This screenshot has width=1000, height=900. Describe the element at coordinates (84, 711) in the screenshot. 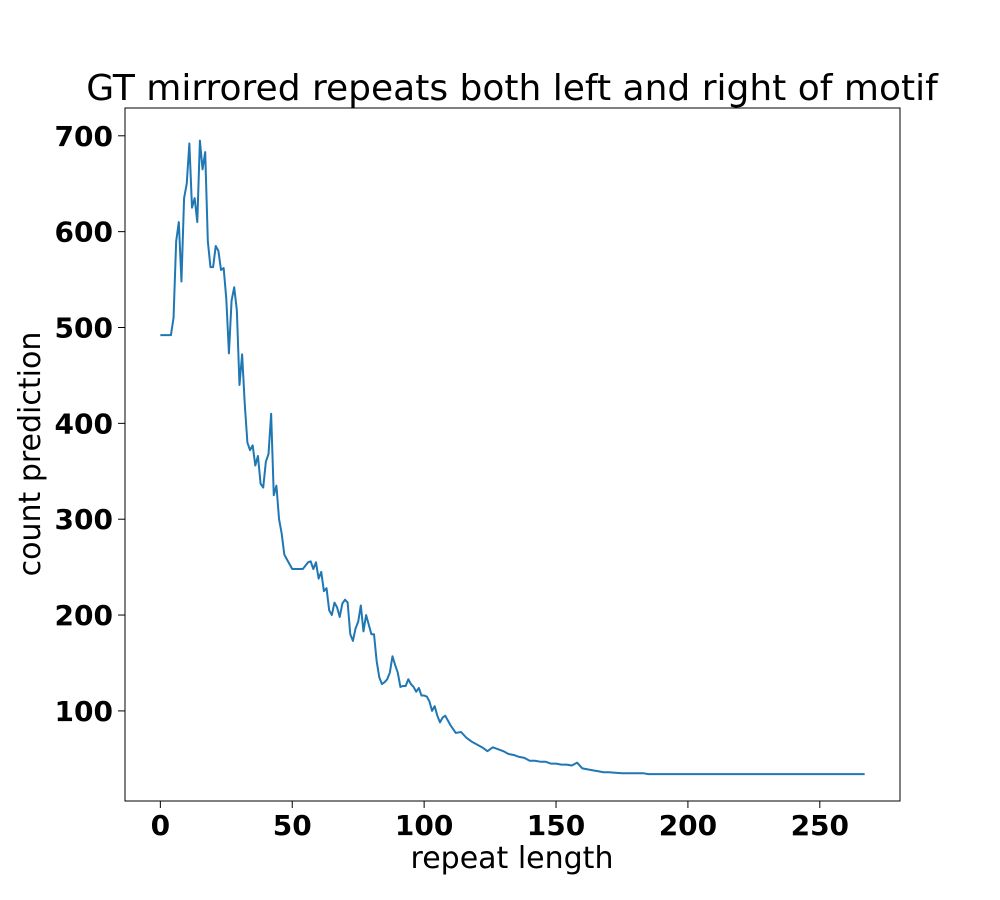

I see `y-tick-label: 100` at that location.